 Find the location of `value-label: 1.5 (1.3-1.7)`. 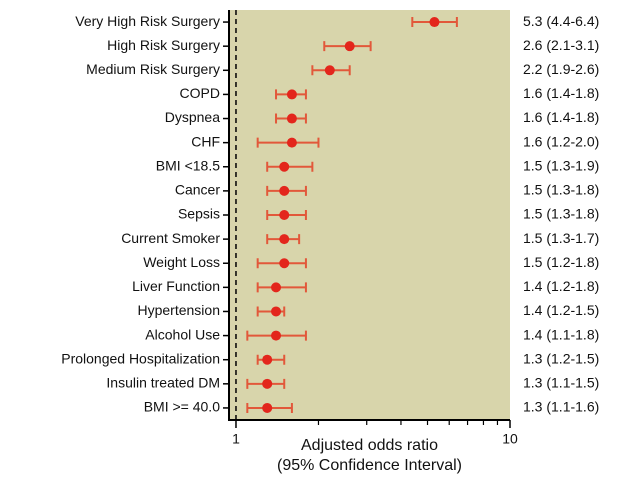

value-label: 1.5 (1.3-1.7) is located at coordinates (561, 238).